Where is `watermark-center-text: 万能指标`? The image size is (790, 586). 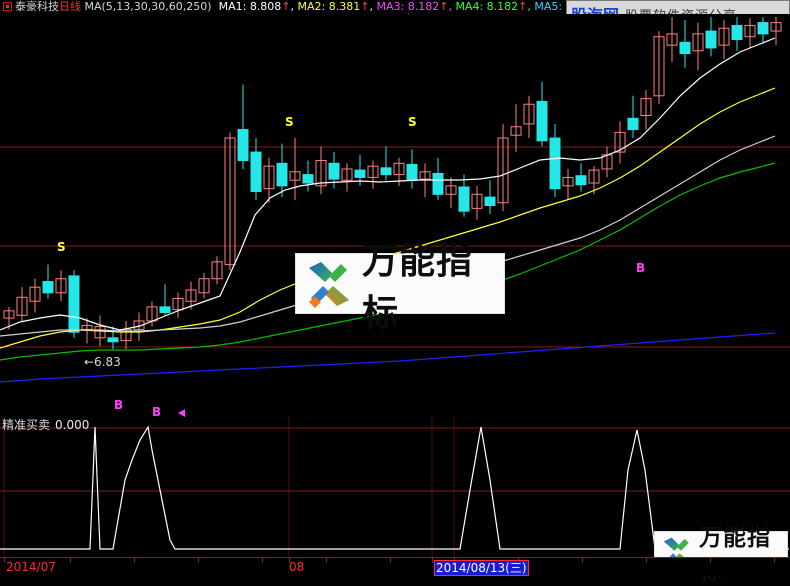 watermark-center-text: 万能指标 is located at coordinates (418, 287).